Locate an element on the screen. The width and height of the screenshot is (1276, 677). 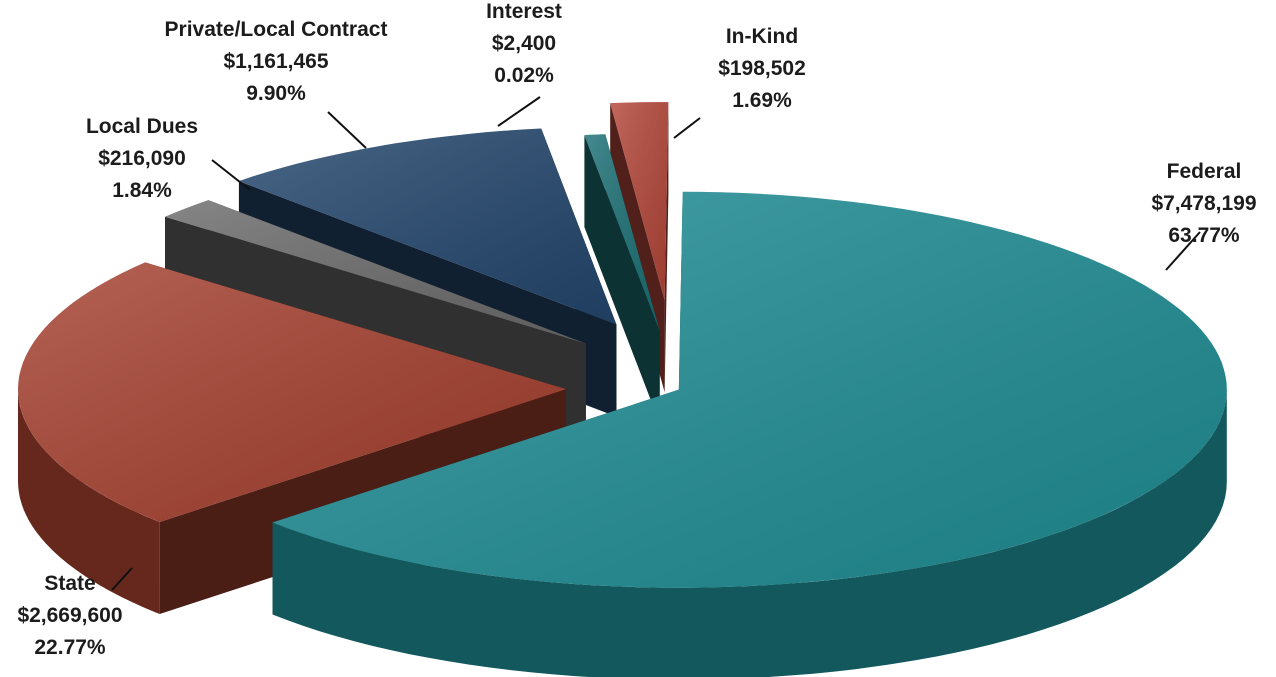
slice-percent-interest: 0.02% is located at coordinates (524, 75).